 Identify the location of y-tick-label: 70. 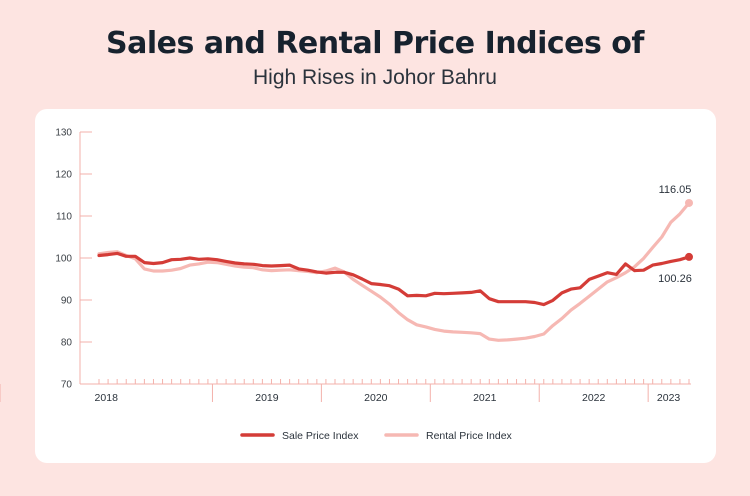
(67, 385).